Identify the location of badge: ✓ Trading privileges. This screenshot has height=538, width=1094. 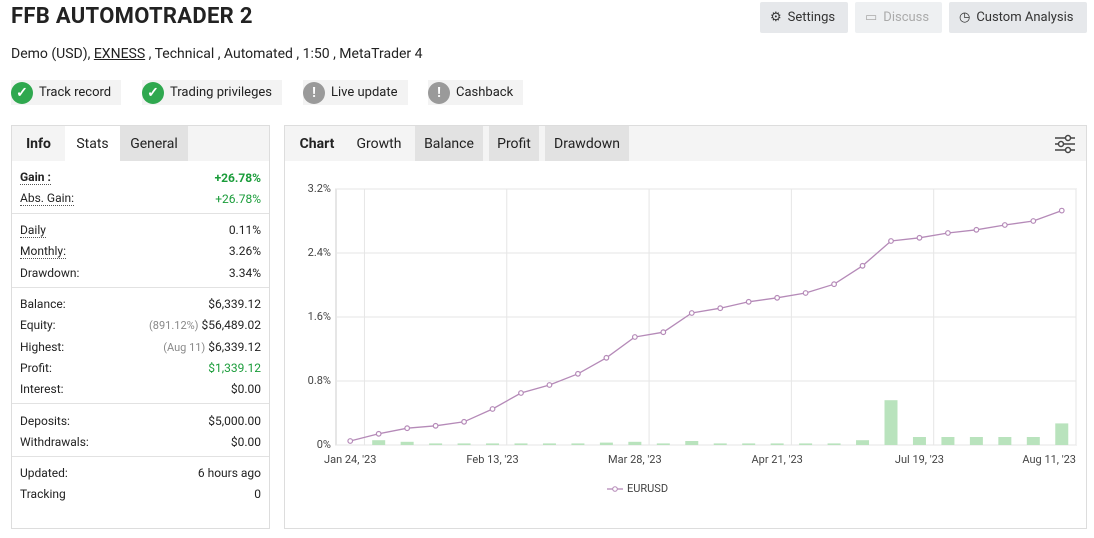
(212, 92).